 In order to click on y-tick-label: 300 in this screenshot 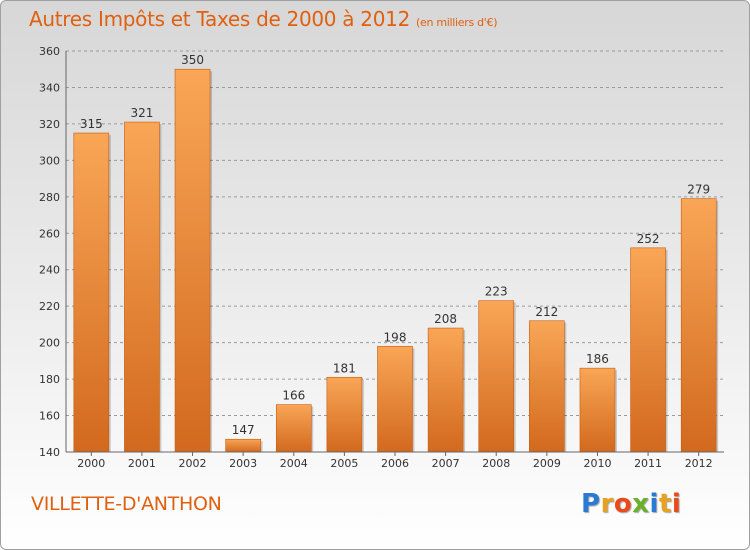, I will do `click(49, 160)`.